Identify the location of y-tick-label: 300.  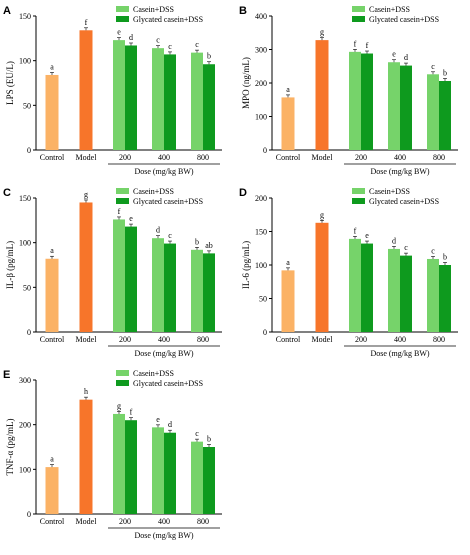
(261, 50).